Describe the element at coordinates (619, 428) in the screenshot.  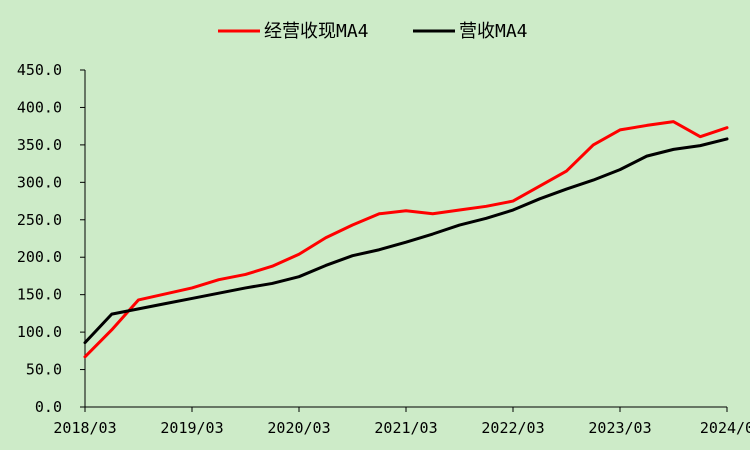
I see `x-tick-label: 2023/03` at that location.